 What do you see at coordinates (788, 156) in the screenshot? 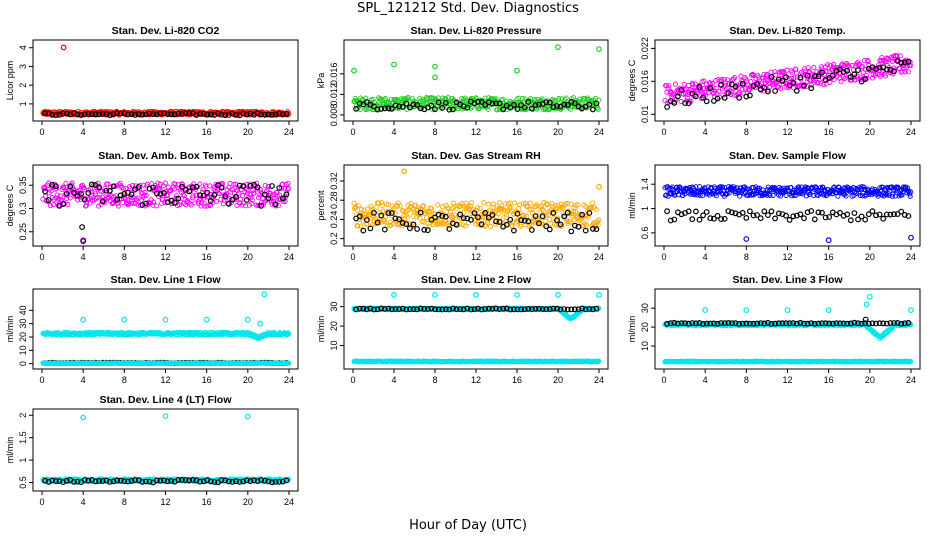
I see `panel-title: Stan. Dev. Sample Flow` at bounding box center [788, 156].